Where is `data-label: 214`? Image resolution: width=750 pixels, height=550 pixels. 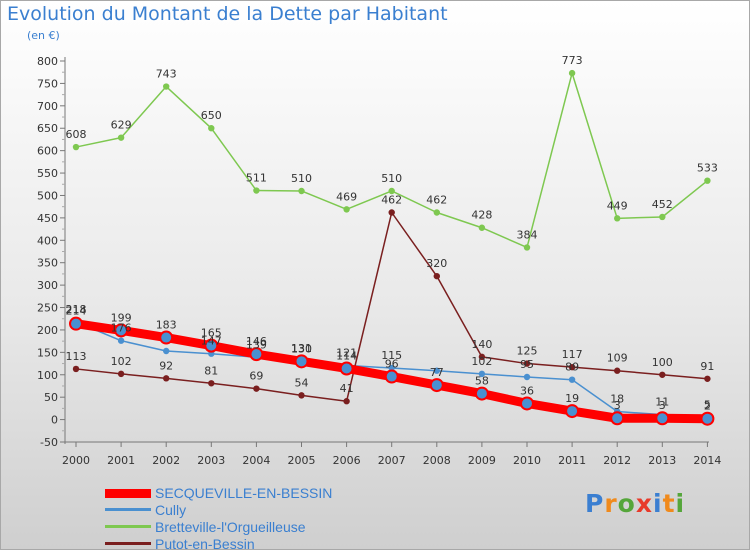
data-label: 214 is located at coordinates (76, 311).